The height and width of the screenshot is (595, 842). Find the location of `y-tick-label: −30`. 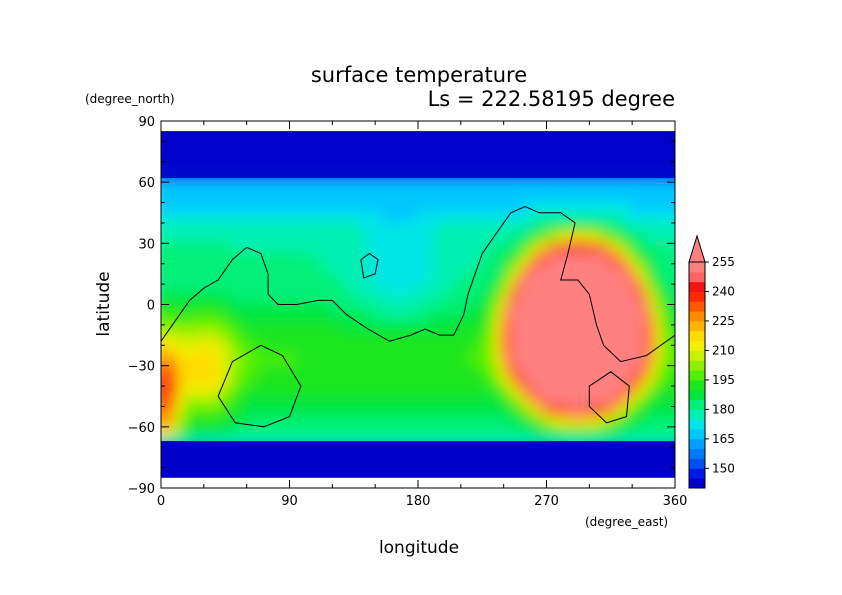

y-tick-label: −30 is located at coordinates (141, 367).